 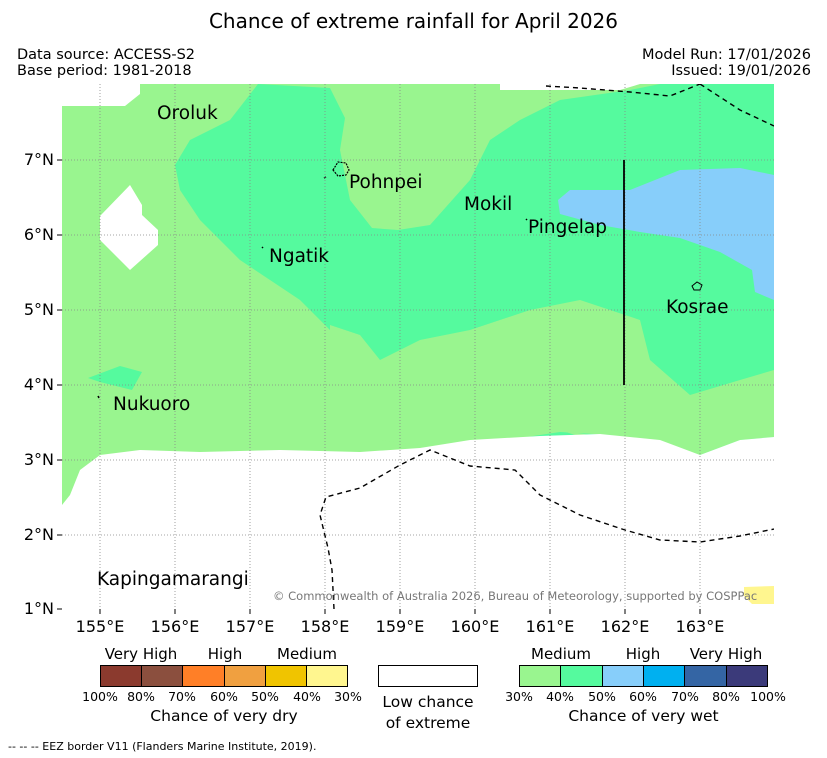 I want to click on model-run: Model Run: 17/01/2026, so click(x=726, y=55).